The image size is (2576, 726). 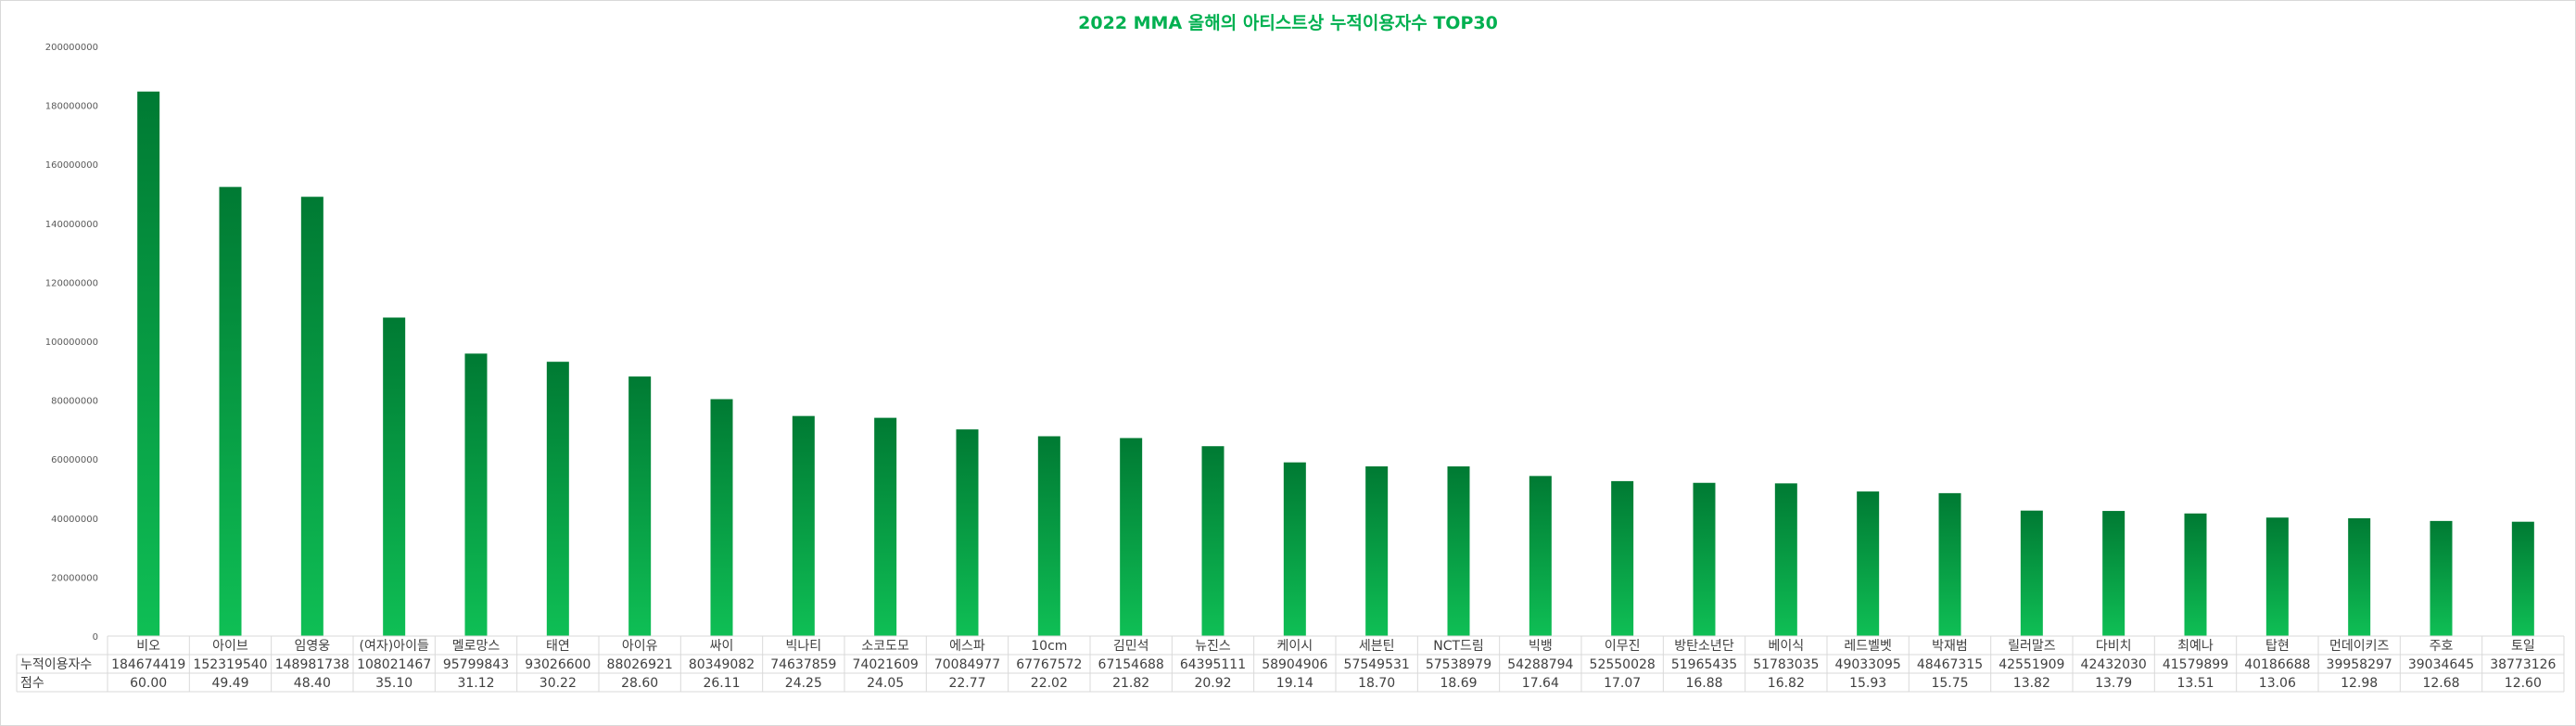 What do you see at coordinates (2523, 647) in the screenshot?
I see `x-category-label: 토일` at bounding box center [2523, 647].